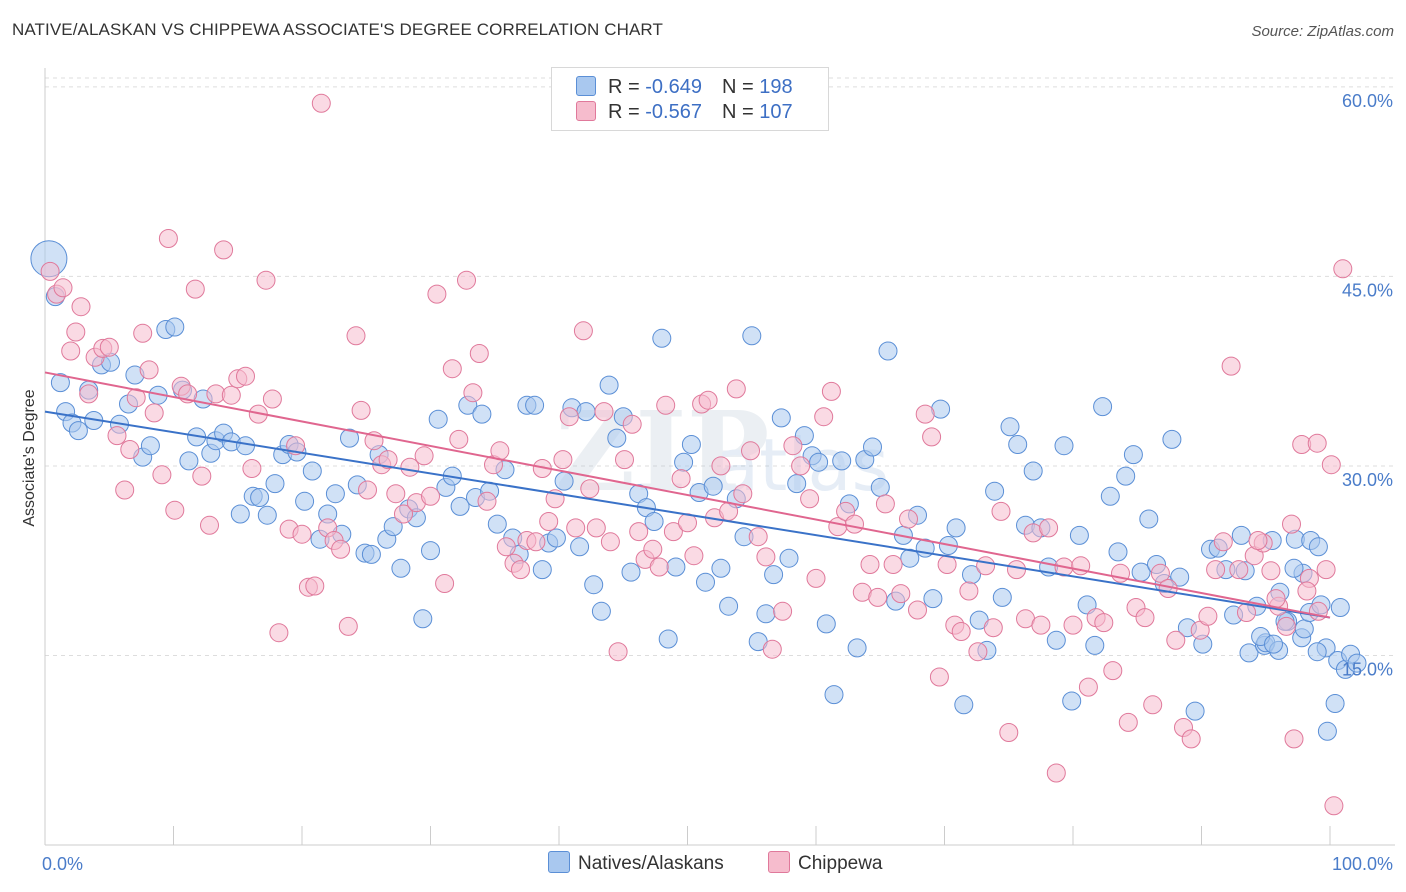 Image resolution: width=1406 pixels, height=892 pixels. Describe the element at coordinates (673, 112) in the screenshot. I see `legend-r-value: -0.567` at that location.